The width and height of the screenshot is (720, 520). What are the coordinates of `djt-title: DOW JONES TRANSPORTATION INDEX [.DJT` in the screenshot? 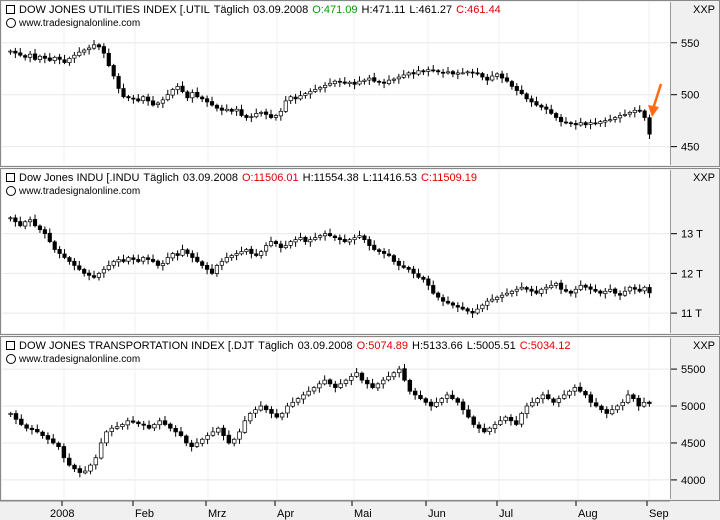 It's located at (137, 346).